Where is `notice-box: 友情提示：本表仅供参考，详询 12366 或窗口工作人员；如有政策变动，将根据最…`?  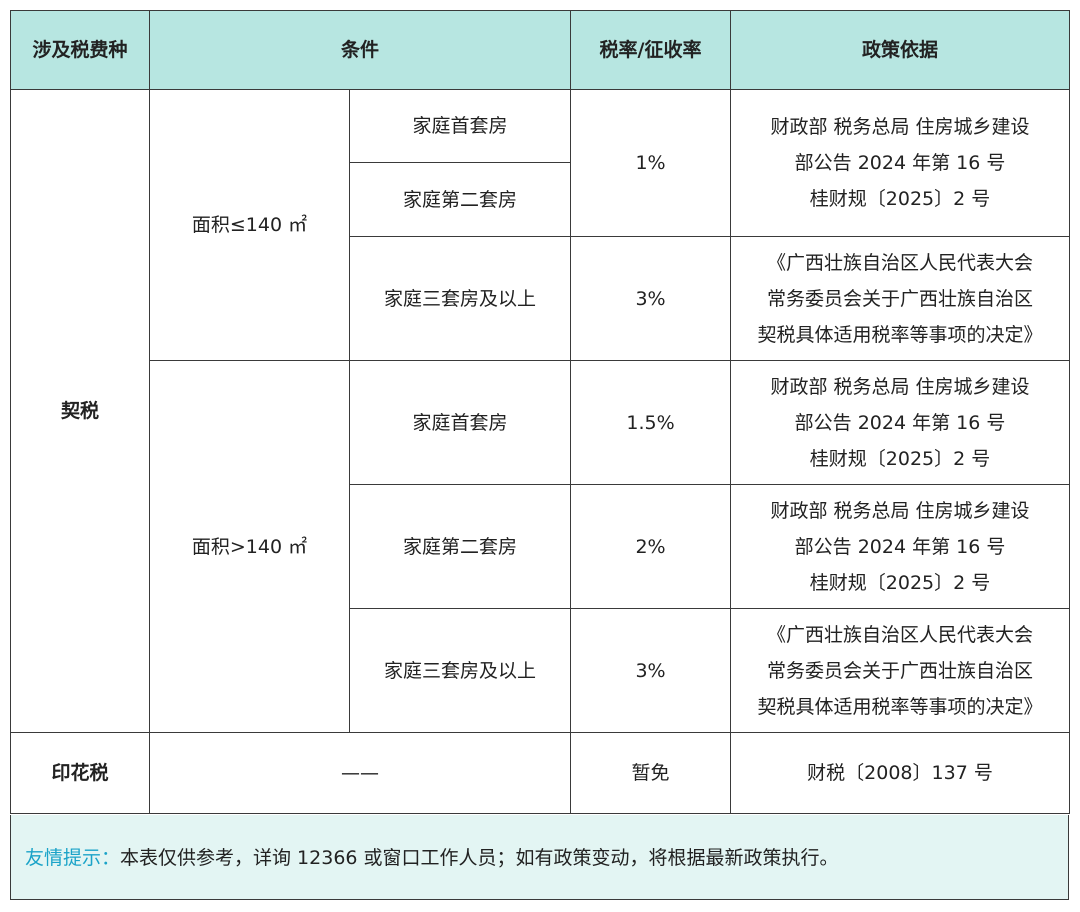
notice-box: 友情提示：本表仅供参考，详询 12366 或窗口工作人员；如有政策变动，将根据最… is located at coordinates (539, 857).